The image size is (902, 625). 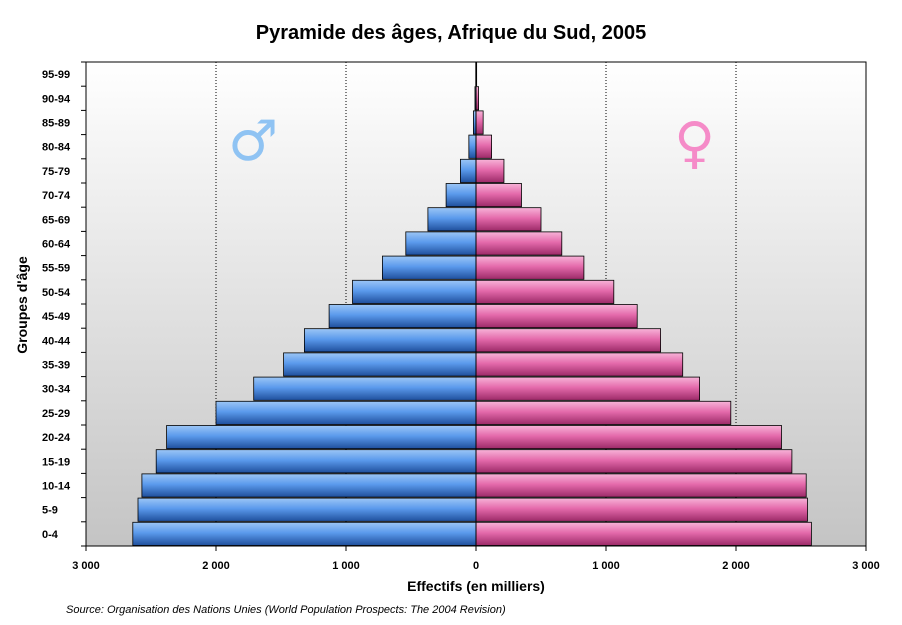 What do you see at coordinates (56, 172) in the screenshot?
I see `y-tick-label: 75-79` at bounding box center [56, 172].